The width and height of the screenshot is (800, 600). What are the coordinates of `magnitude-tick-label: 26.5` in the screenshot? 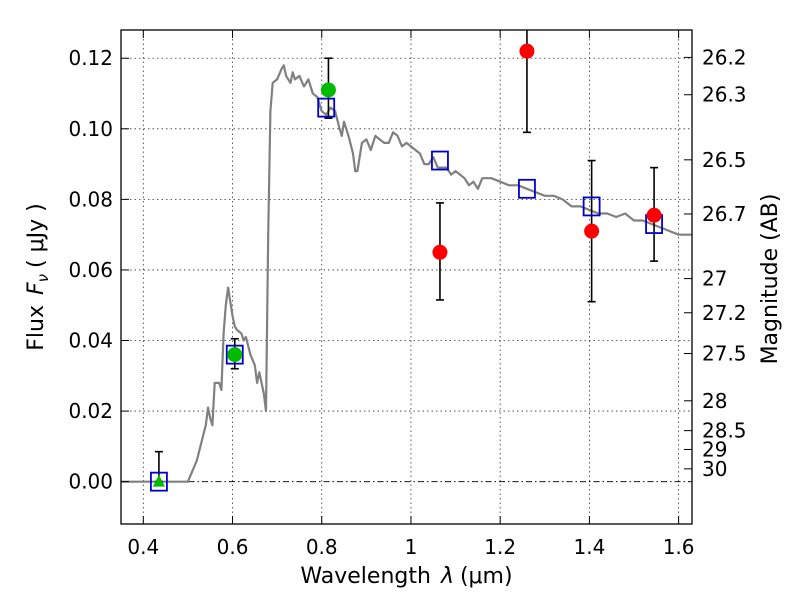 It's located at (724, 160).